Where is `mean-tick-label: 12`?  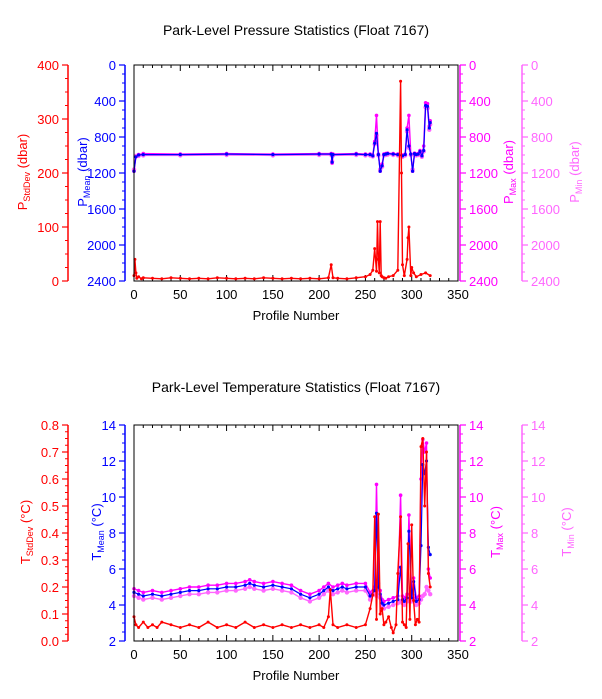
mean-tick-label: 12 is located at coordinates (109, 461).